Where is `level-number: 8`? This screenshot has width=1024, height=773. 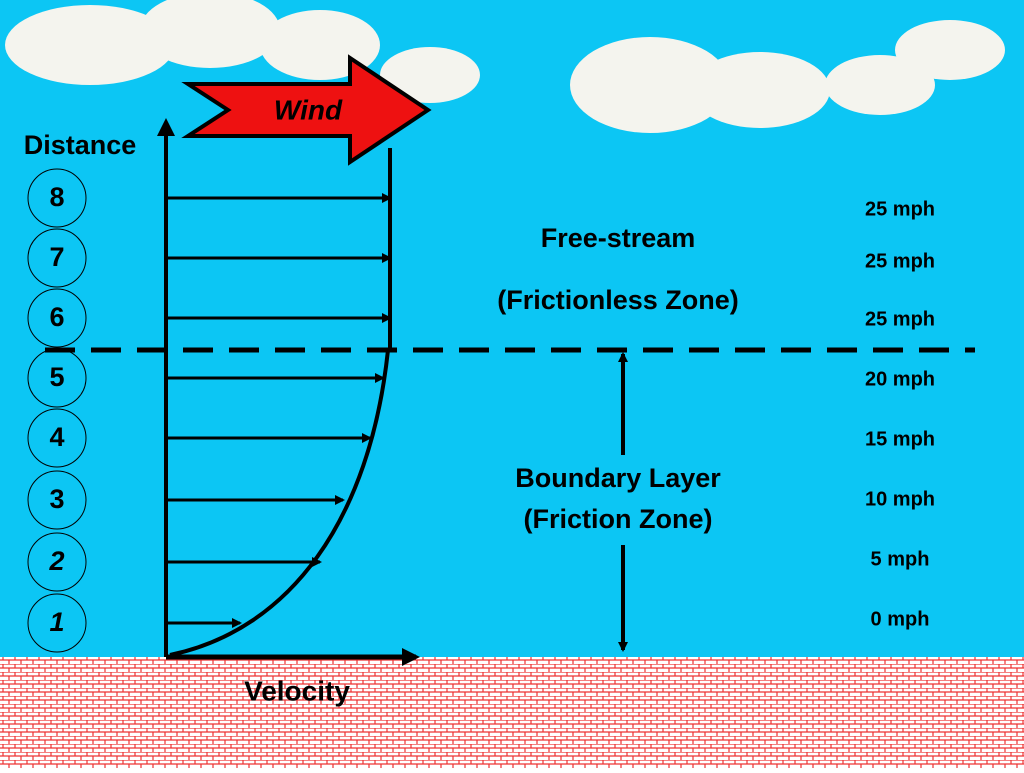 level-number: 8 is located at coordinates (56, 197).